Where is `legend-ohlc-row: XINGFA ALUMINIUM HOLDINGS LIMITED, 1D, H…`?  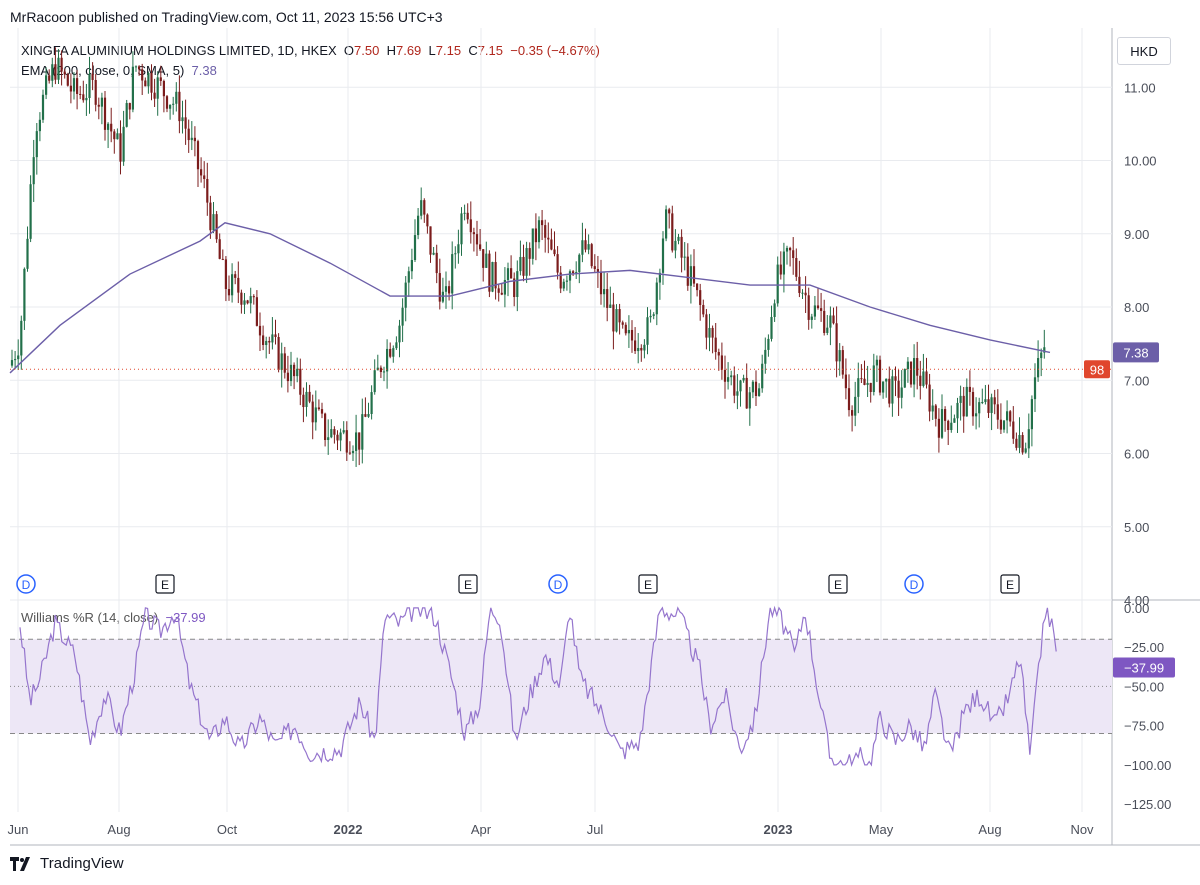
legend-ohlc-row: XINGFA ALUMINIUM HOLDINGS LIMITED, 1D, H… is located at coordinates (310, 51).